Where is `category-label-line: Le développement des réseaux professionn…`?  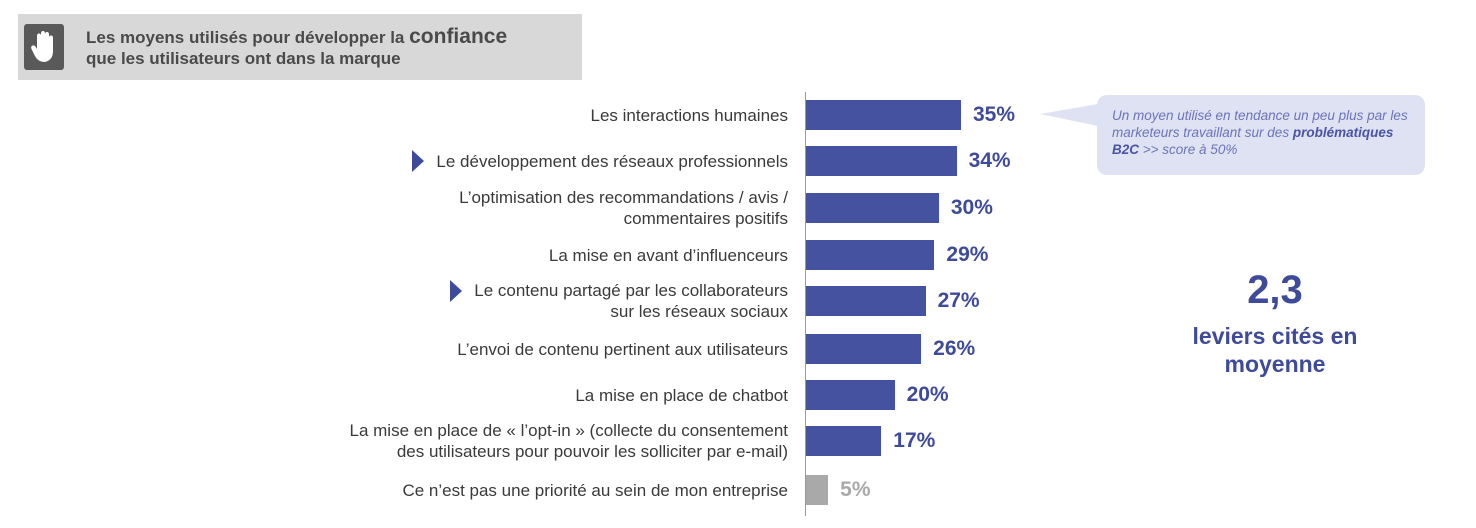
category-label-line: Le développement des réseaux professionn… is located at coordinates (612, 161).